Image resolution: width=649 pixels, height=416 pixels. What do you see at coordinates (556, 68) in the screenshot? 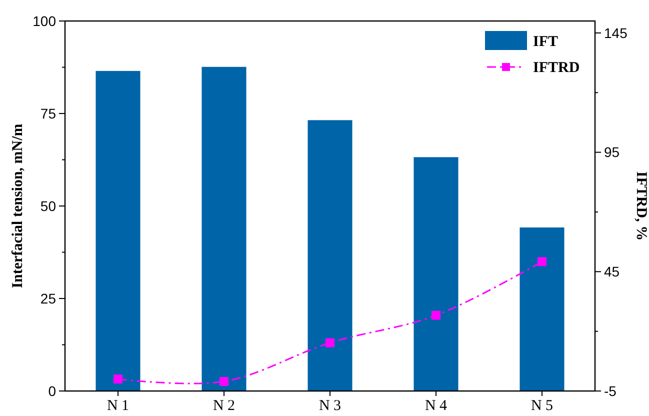
I see `legend-label: IFTRD` at bounding box center [556, 68].